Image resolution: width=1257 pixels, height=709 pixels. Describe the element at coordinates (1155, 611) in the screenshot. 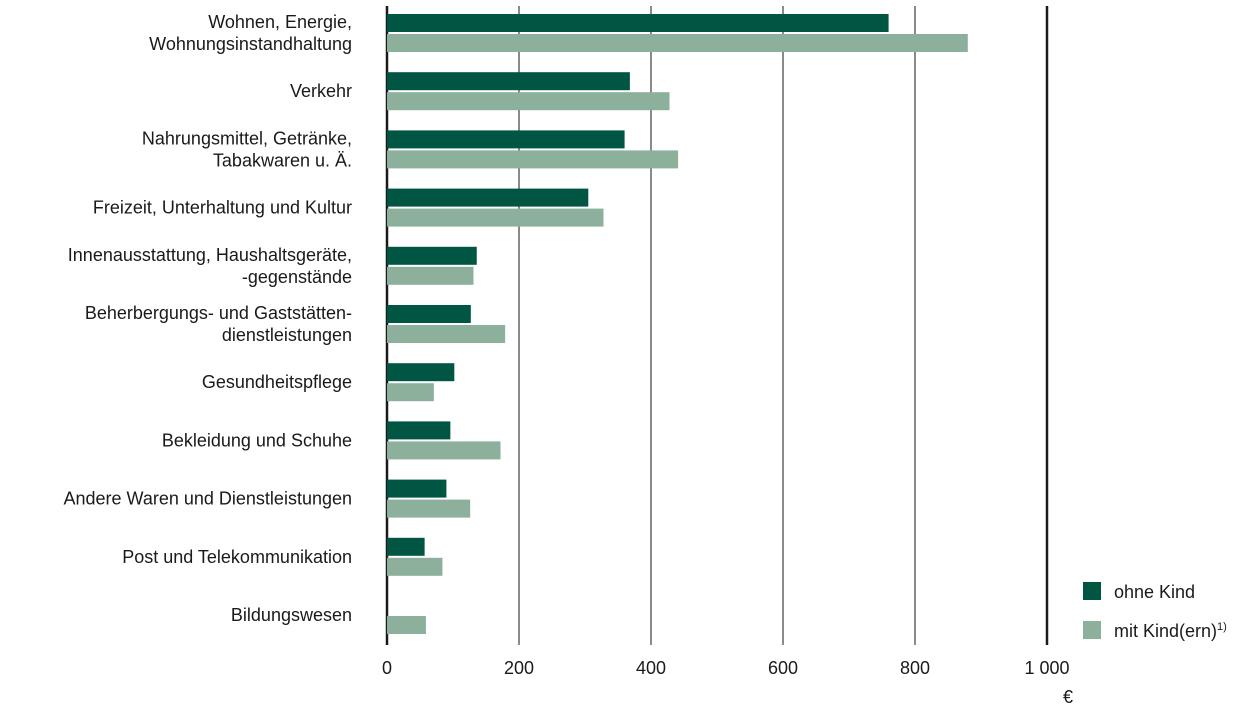

I see `legend: ohne Kind mit Kind(ern)1)` at that location.